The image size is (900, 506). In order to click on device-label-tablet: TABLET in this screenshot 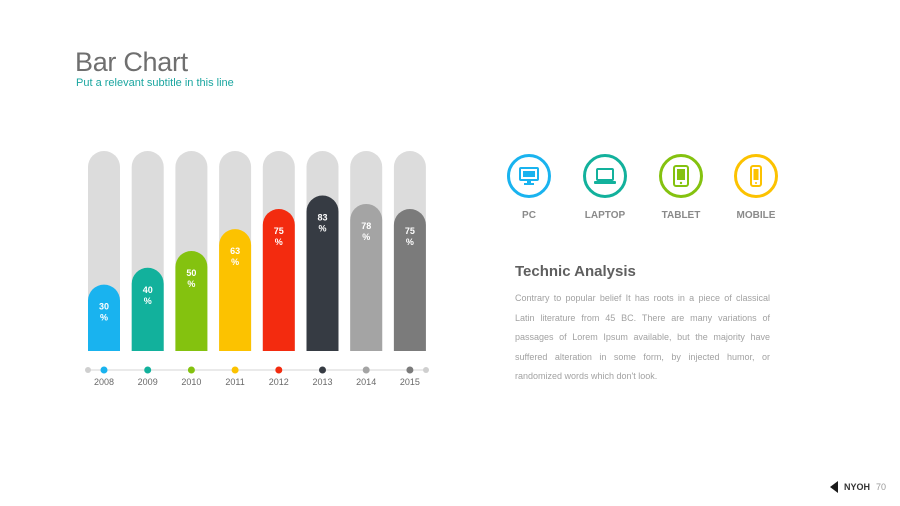, I will do `click(681, 215)`.